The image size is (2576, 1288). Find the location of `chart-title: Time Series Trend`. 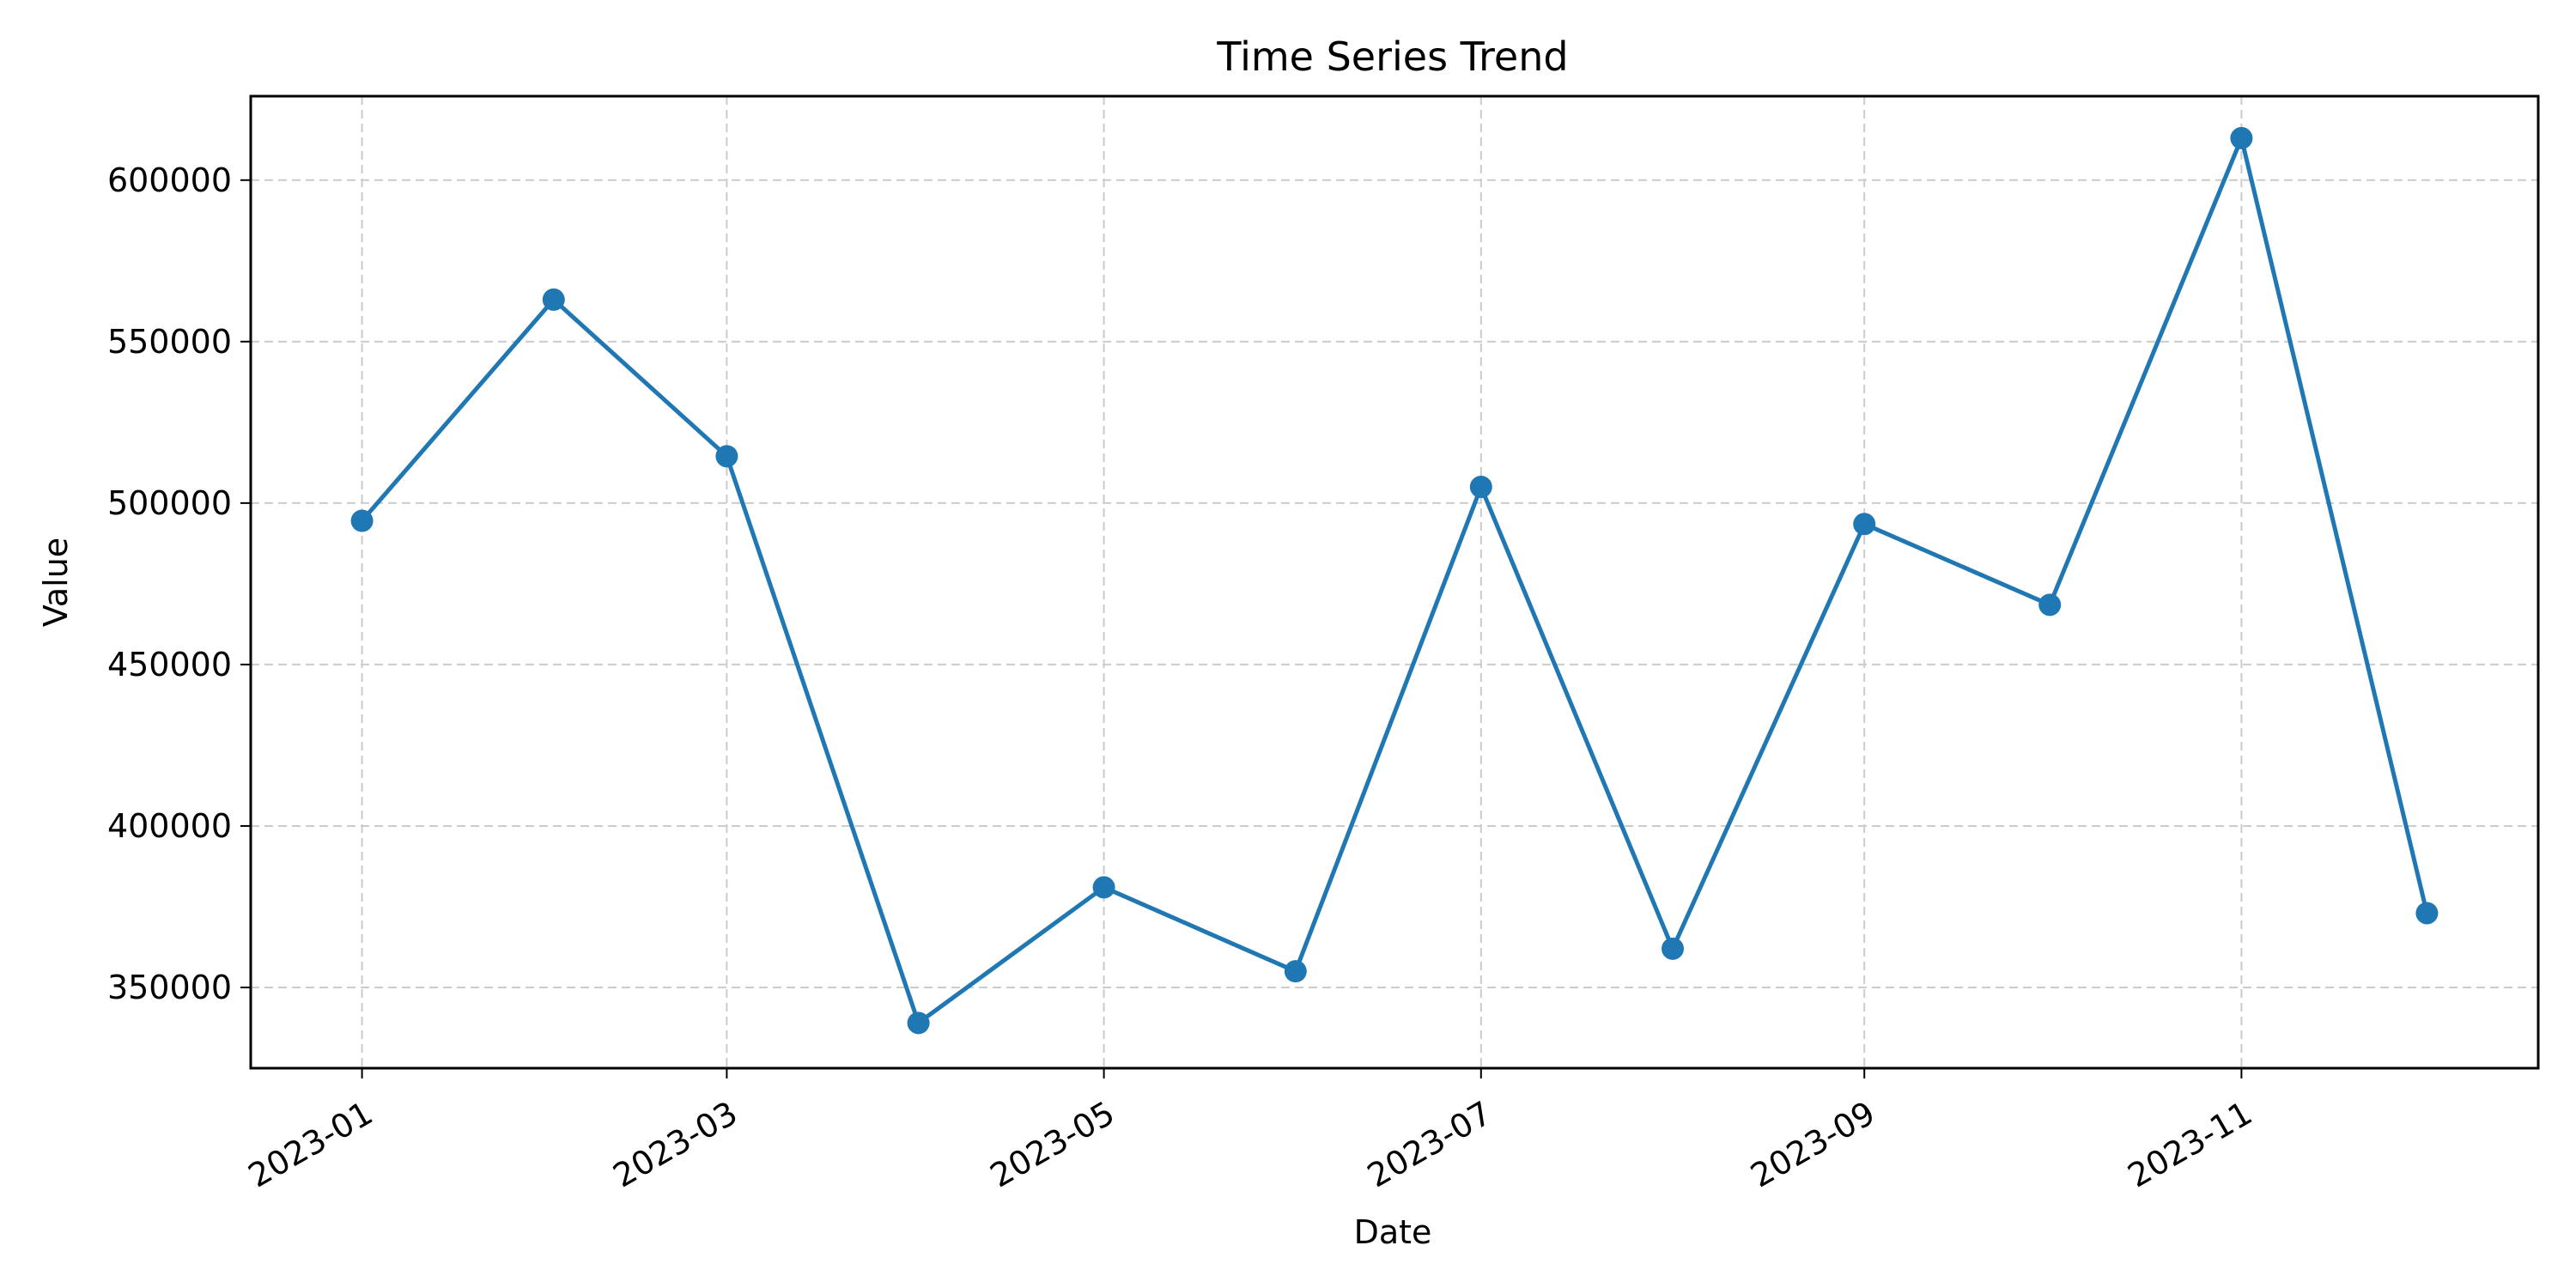

chart-title: Time Series Trend is located at coordinates (1392, 56).